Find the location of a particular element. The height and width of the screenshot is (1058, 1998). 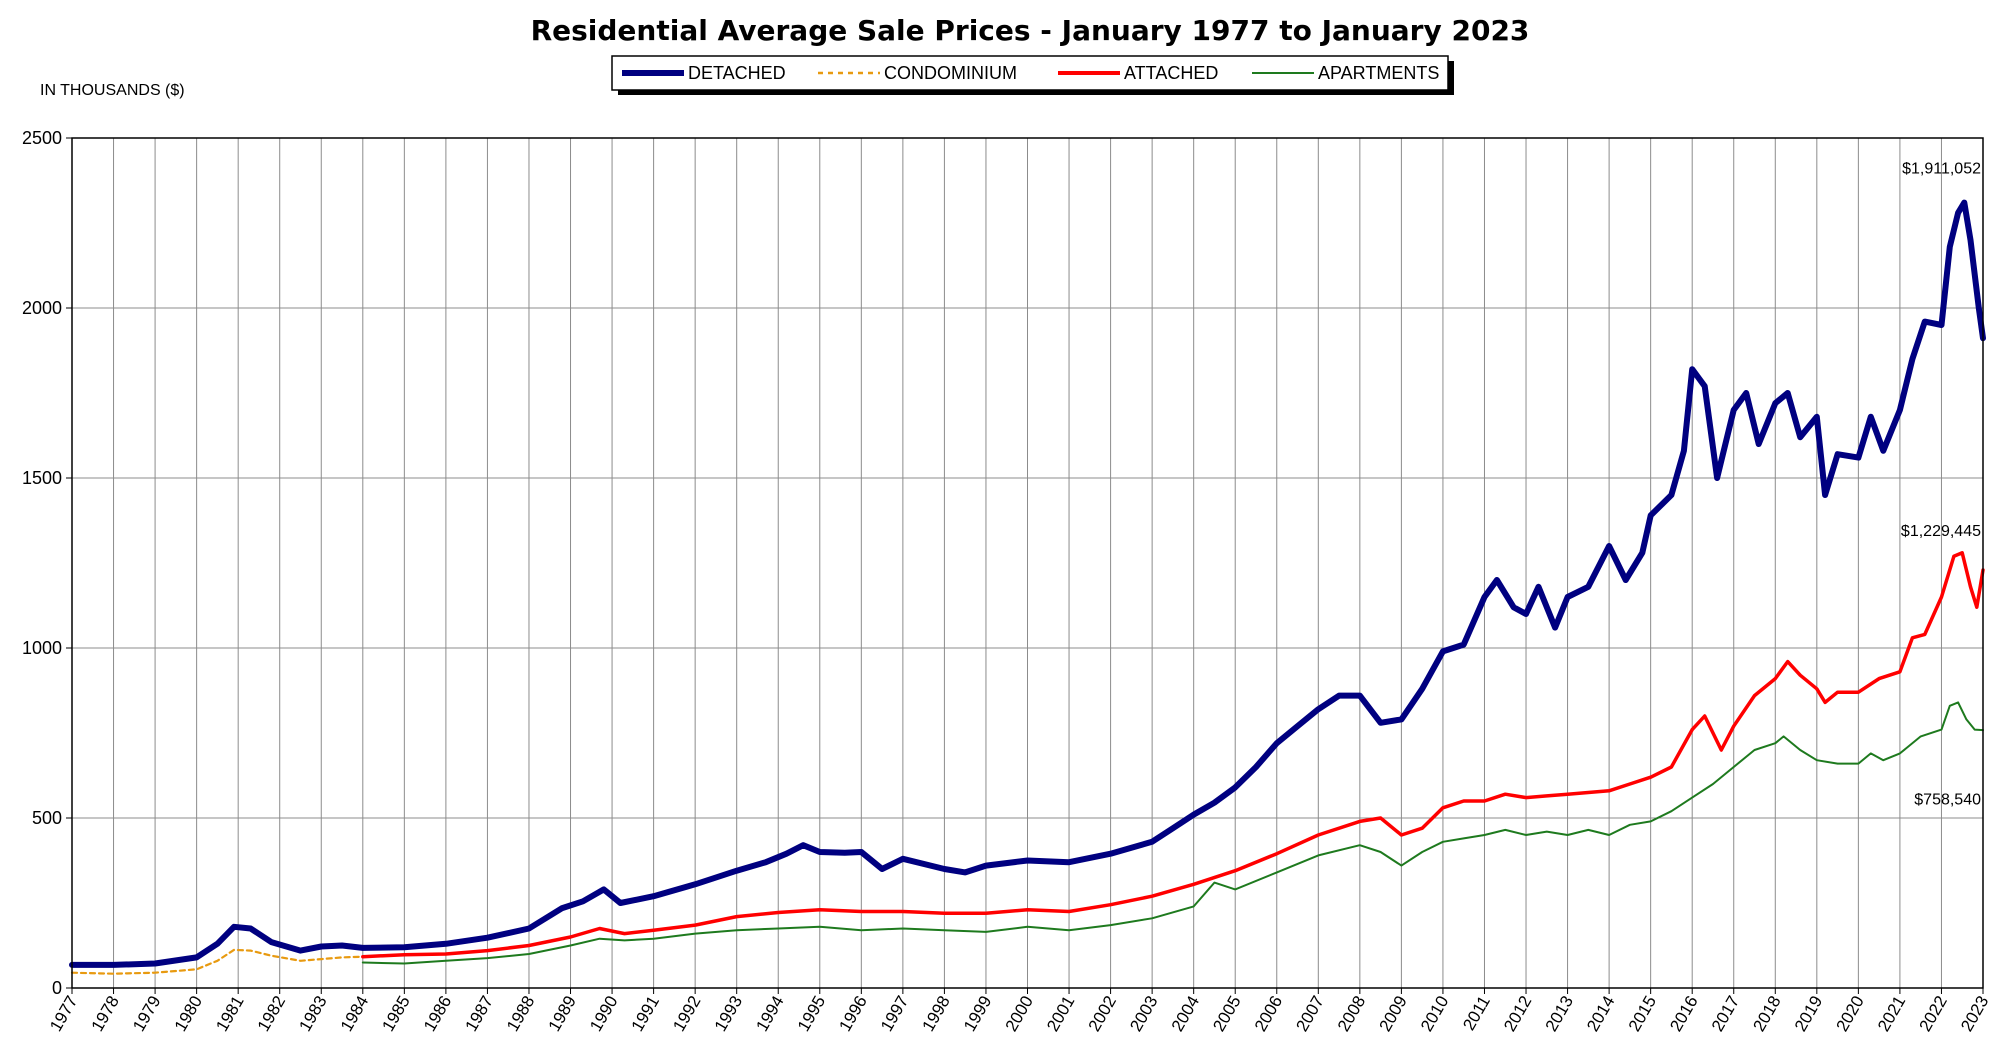

x-tick-label-1991: 1991 is located at coordinates (645, 1014).